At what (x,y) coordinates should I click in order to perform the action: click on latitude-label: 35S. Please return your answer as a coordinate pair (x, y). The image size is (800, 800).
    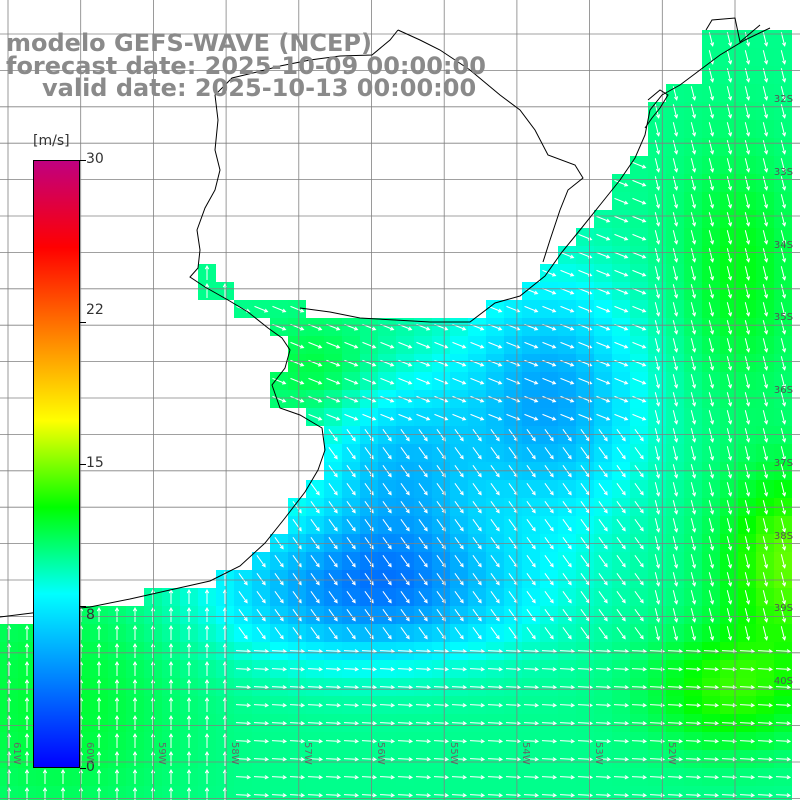
    Looking at the image, I should click on (783, 317).